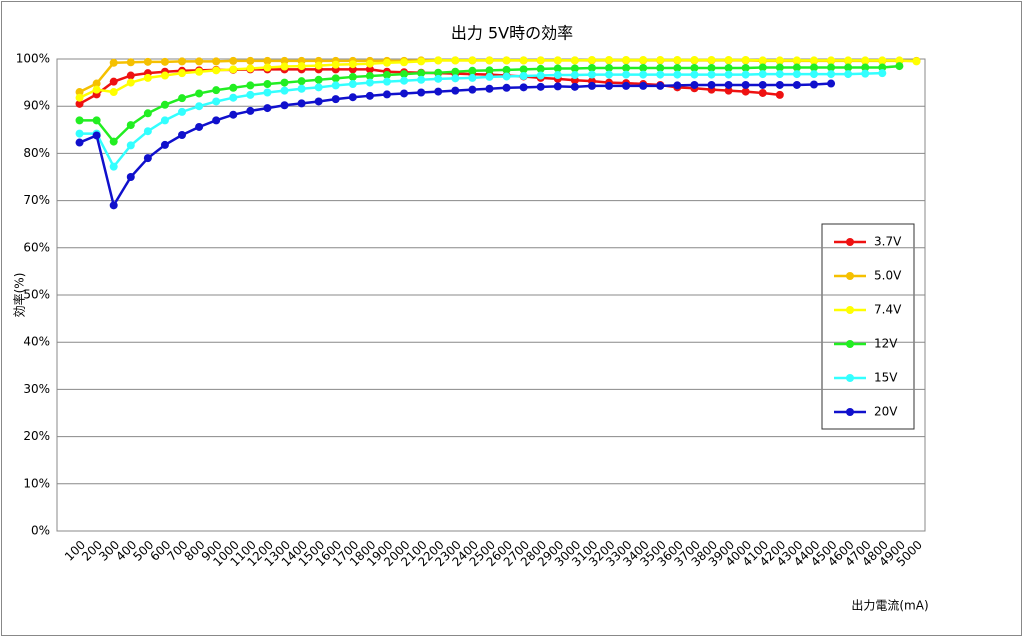 Image resolution: width=1024 pixels, height=638 pixels. I want to click on y-tick-label: 60%, so click(36, 247).